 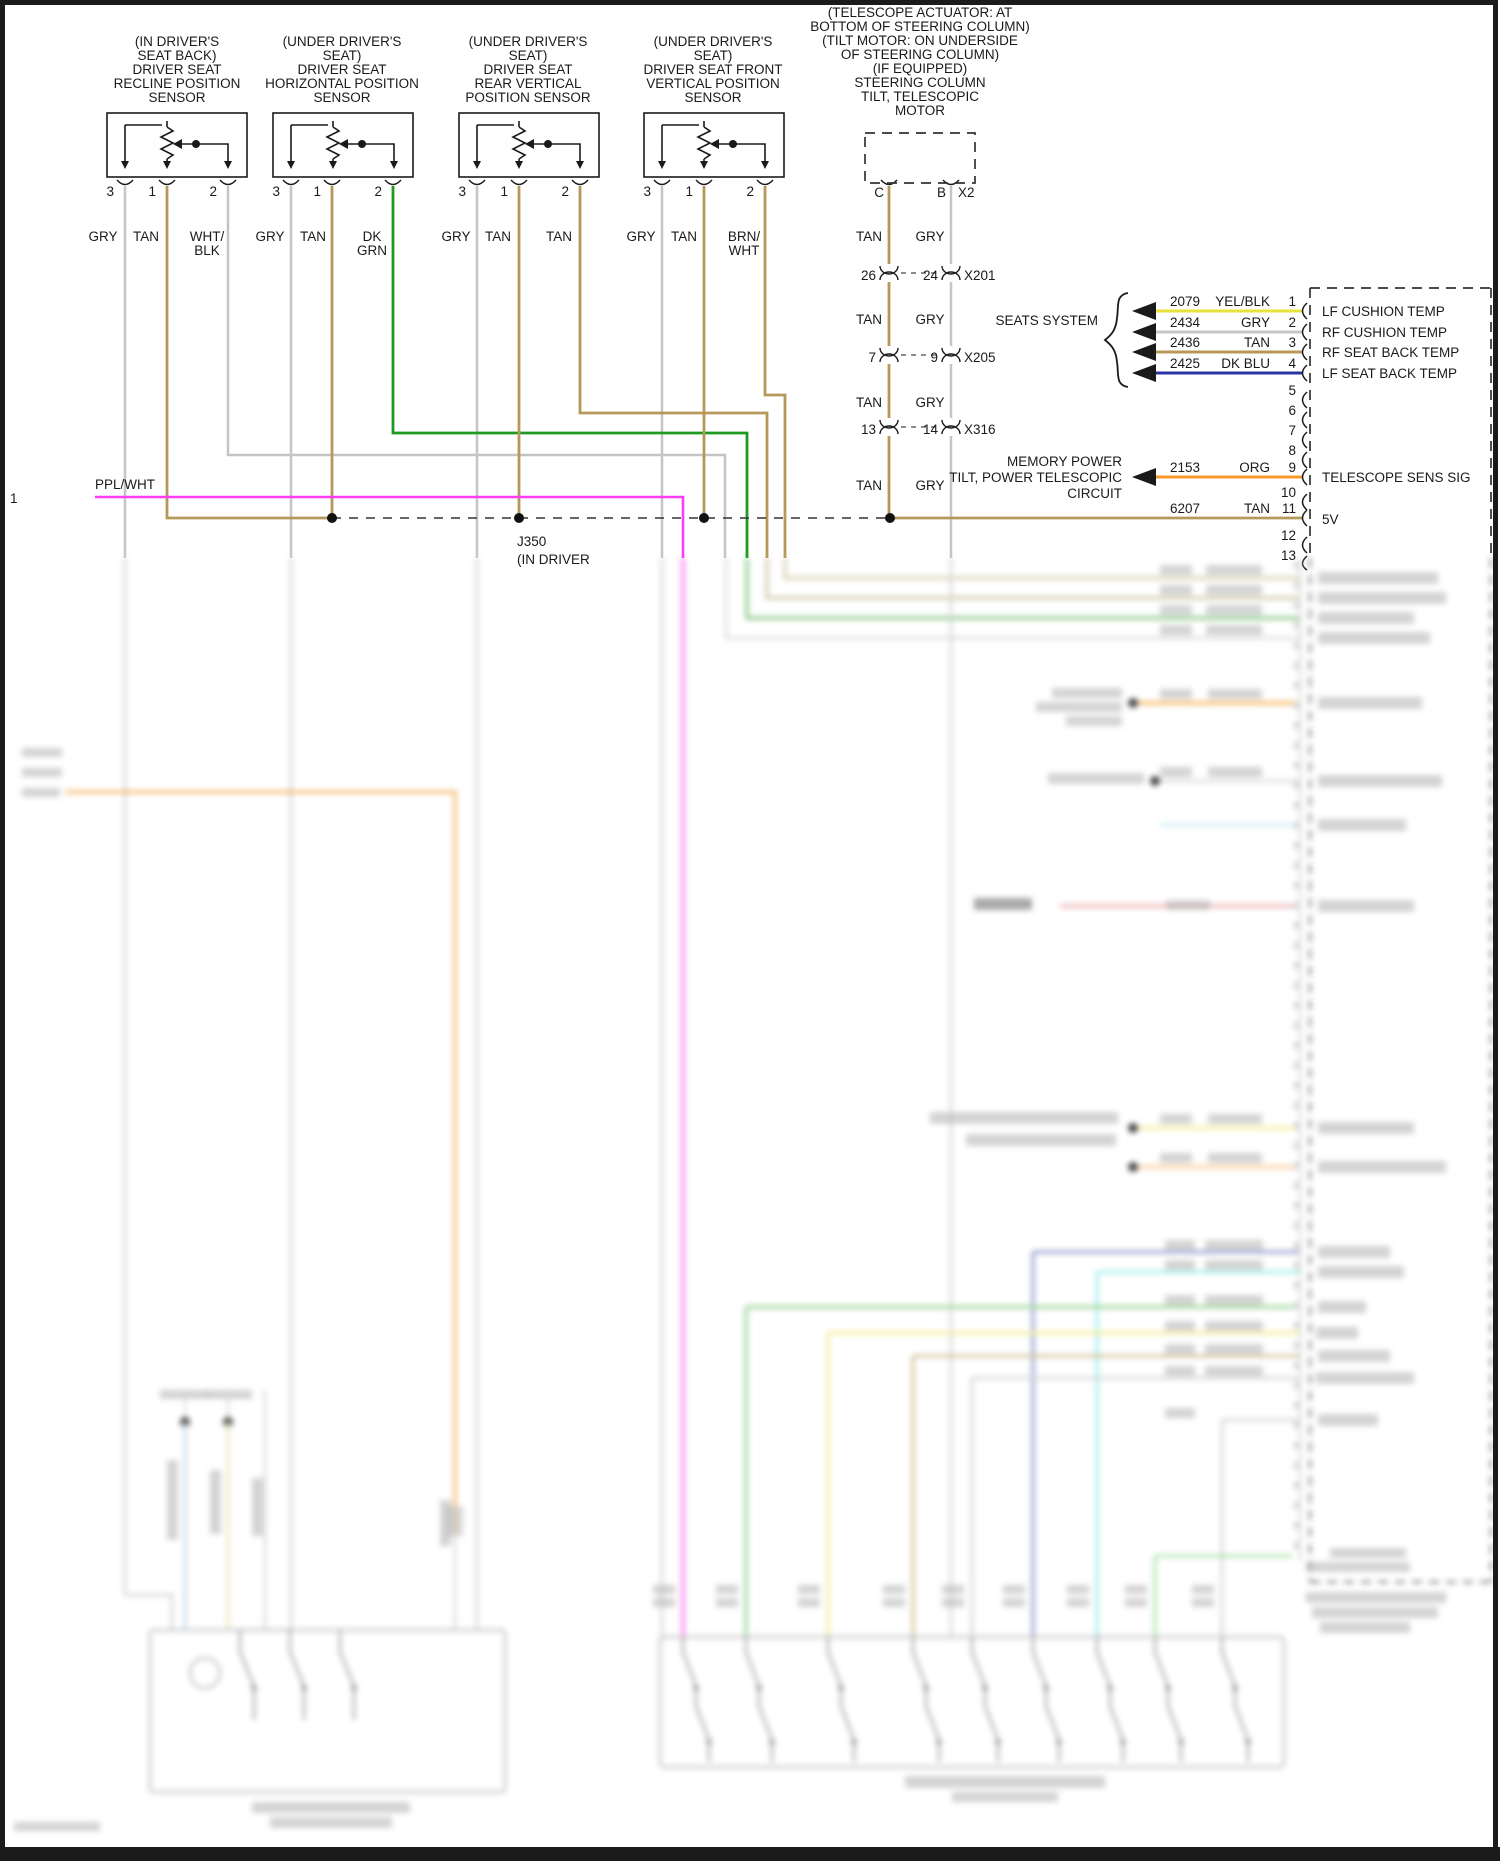 I want to click on ppl-wht-label: PPL/WHT, so click(x=125, y=484).